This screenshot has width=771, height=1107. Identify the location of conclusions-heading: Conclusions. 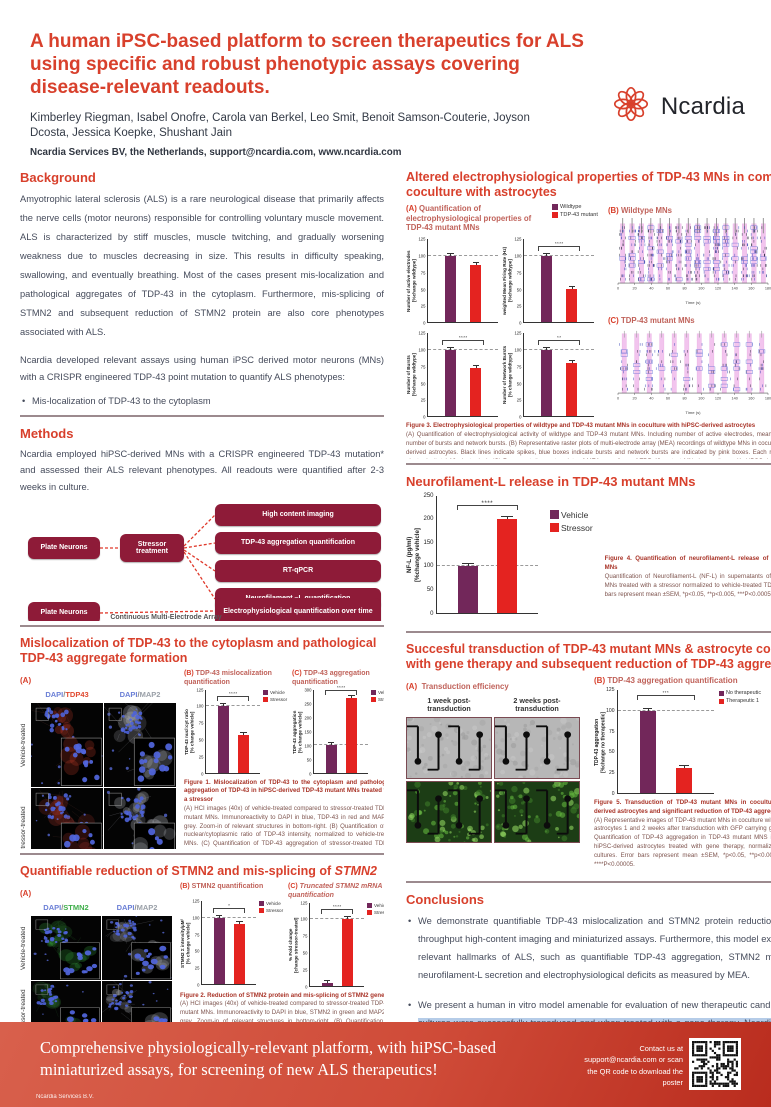
(445, 899).